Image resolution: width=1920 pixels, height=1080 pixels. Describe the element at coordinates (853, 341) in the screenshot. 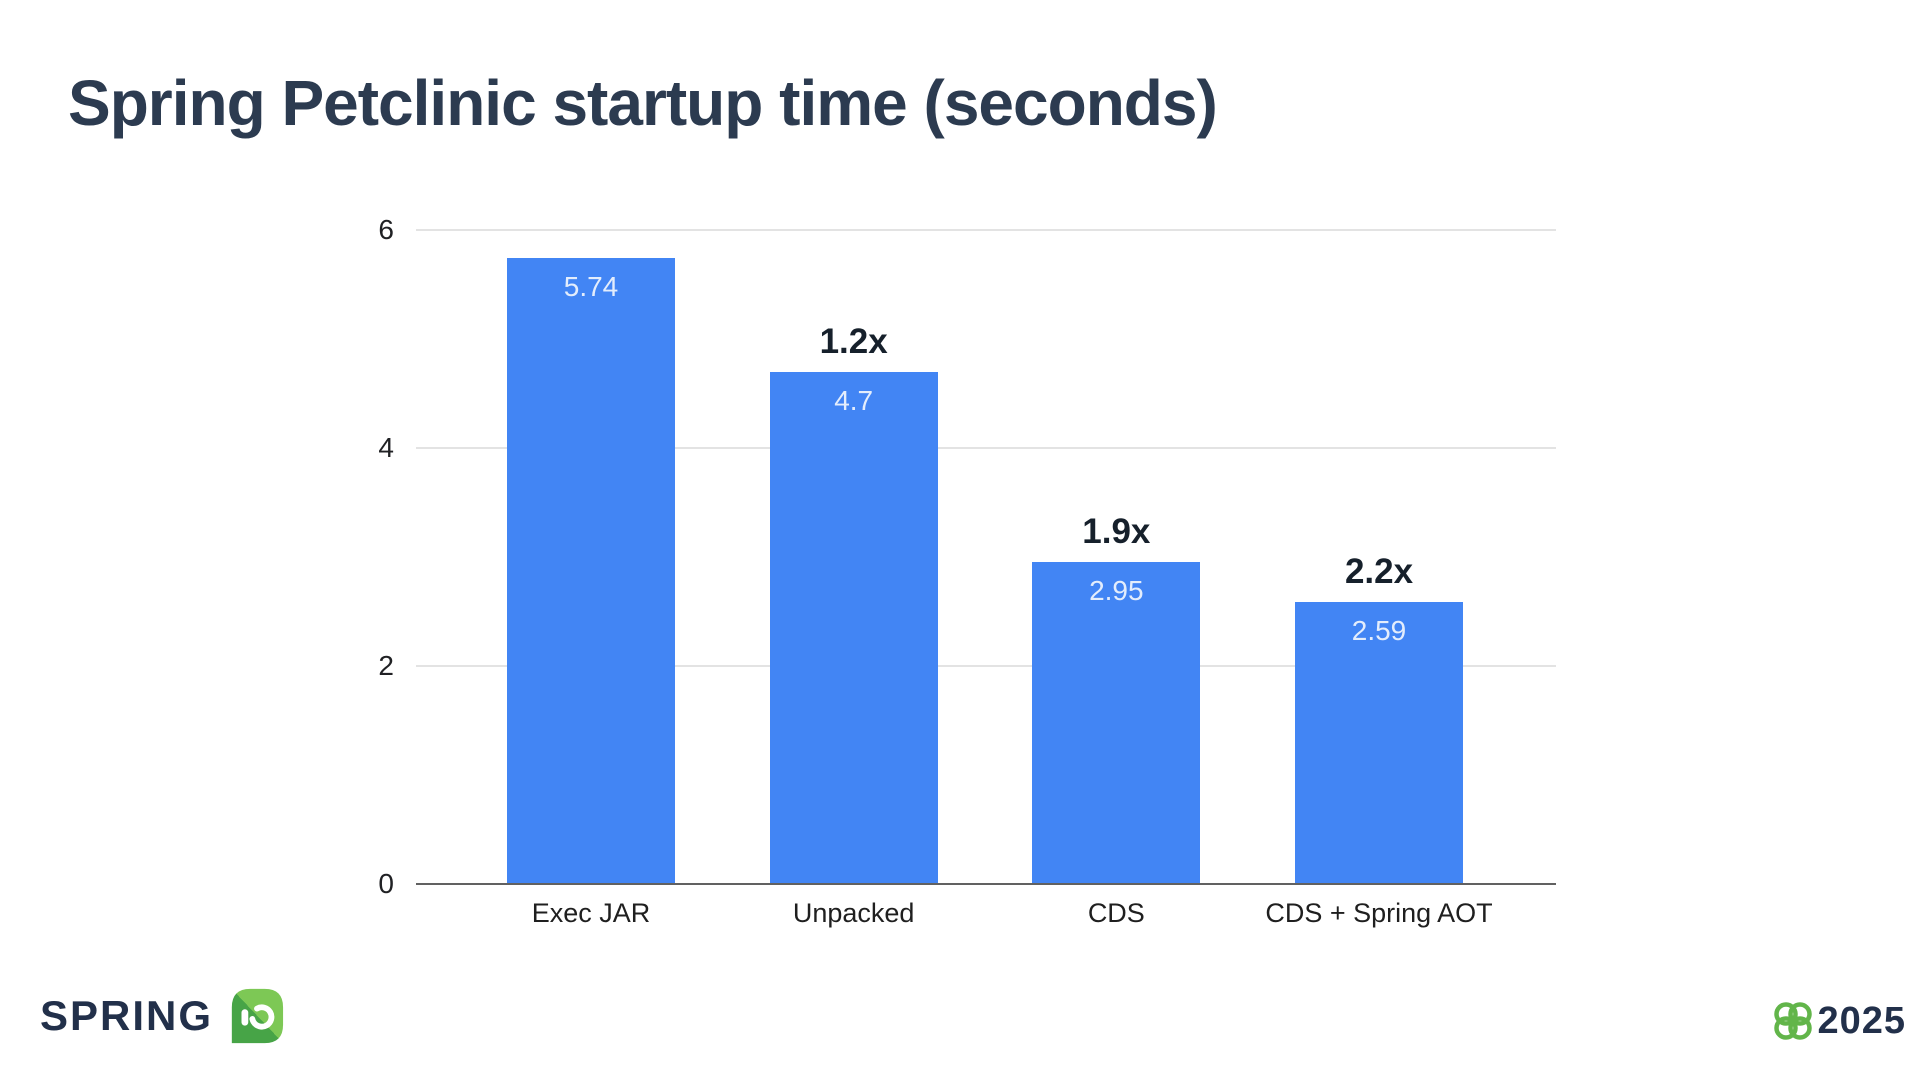

I see `speedup-label: 1.2x` at that location.